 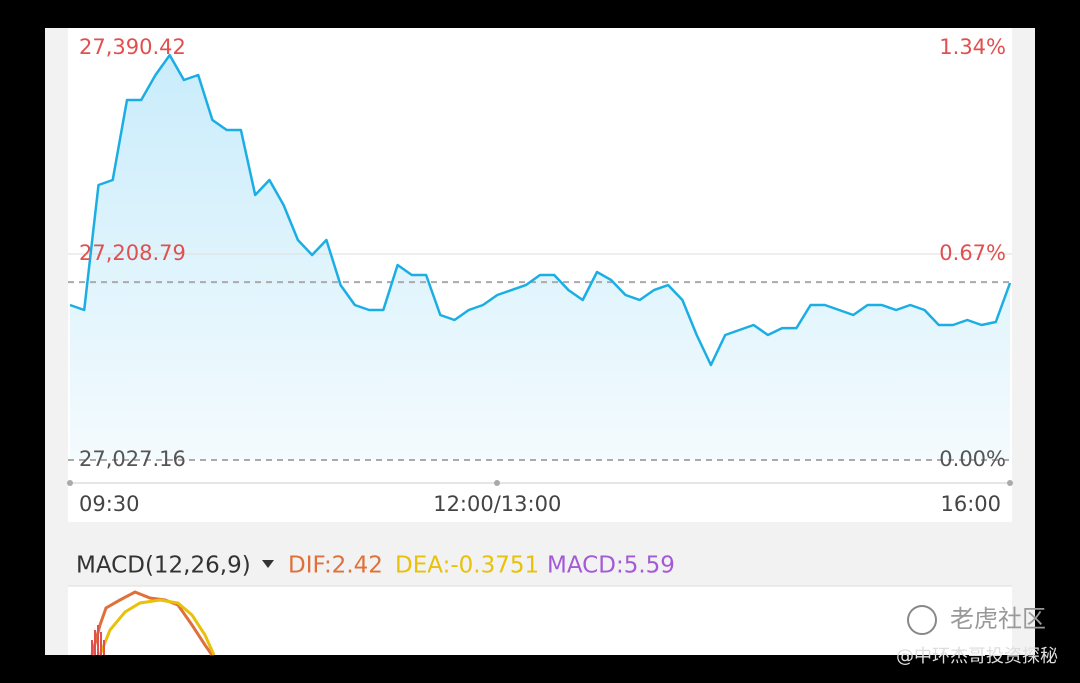 I want to click on macd-dif-line, so click(x=152, y=623).